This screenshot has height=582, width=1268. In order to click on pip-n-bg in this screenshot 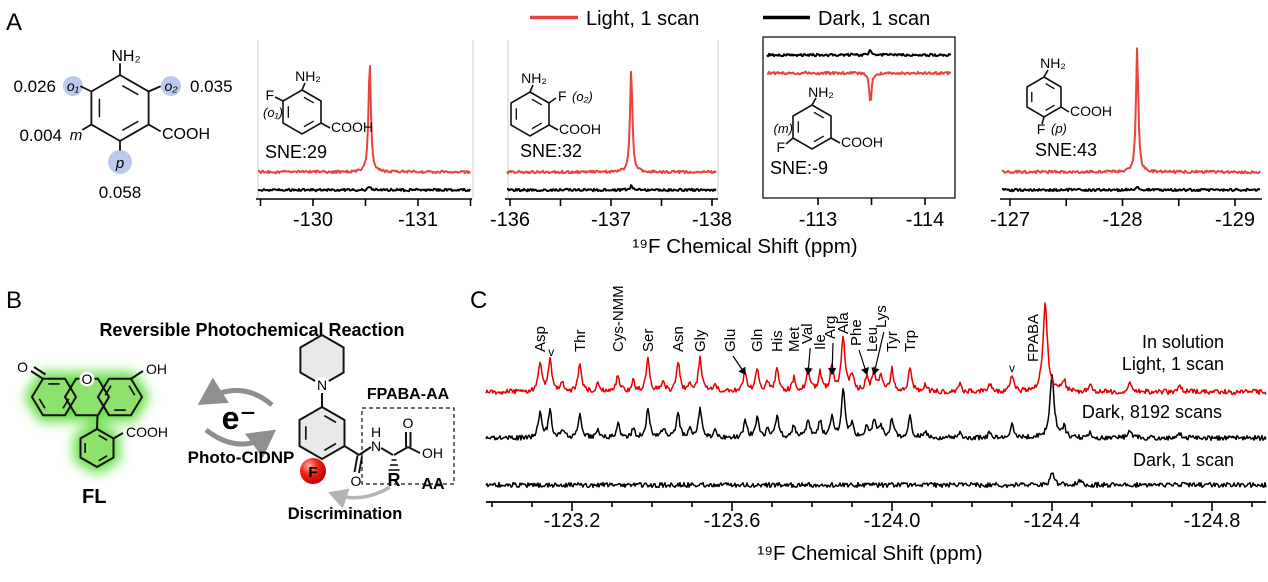, I will do `click(322, 385)`.